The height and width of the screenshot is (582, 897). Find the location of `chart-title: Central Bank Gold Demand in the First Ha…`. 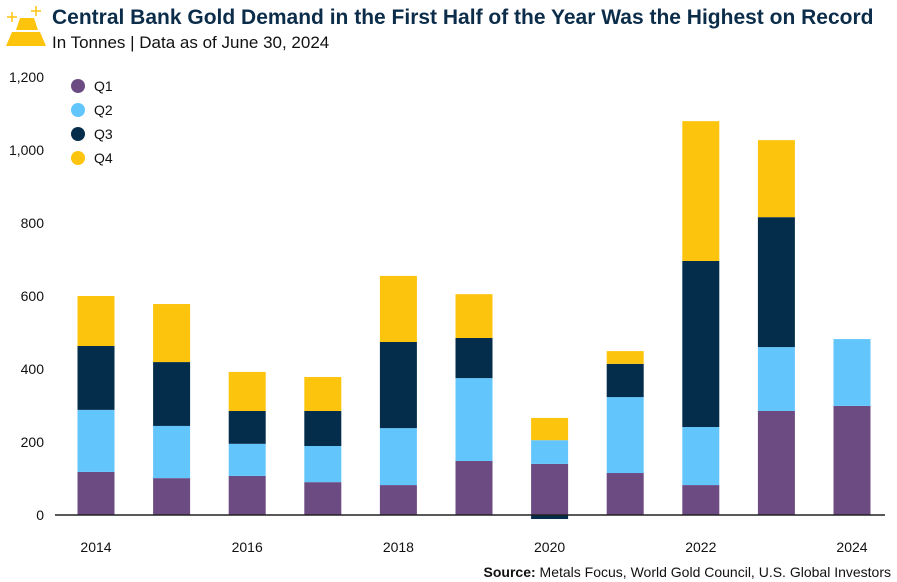

chart-title: Central Bank Gold Demand in the First Ha… is located at coordinates (463, 17).